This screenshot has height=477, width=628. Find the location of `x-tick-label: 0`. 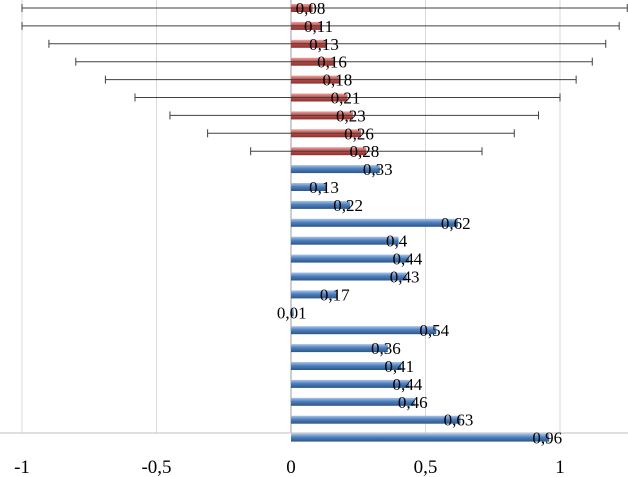

x-tick-label: 0 is located at coordinates (291, 467).